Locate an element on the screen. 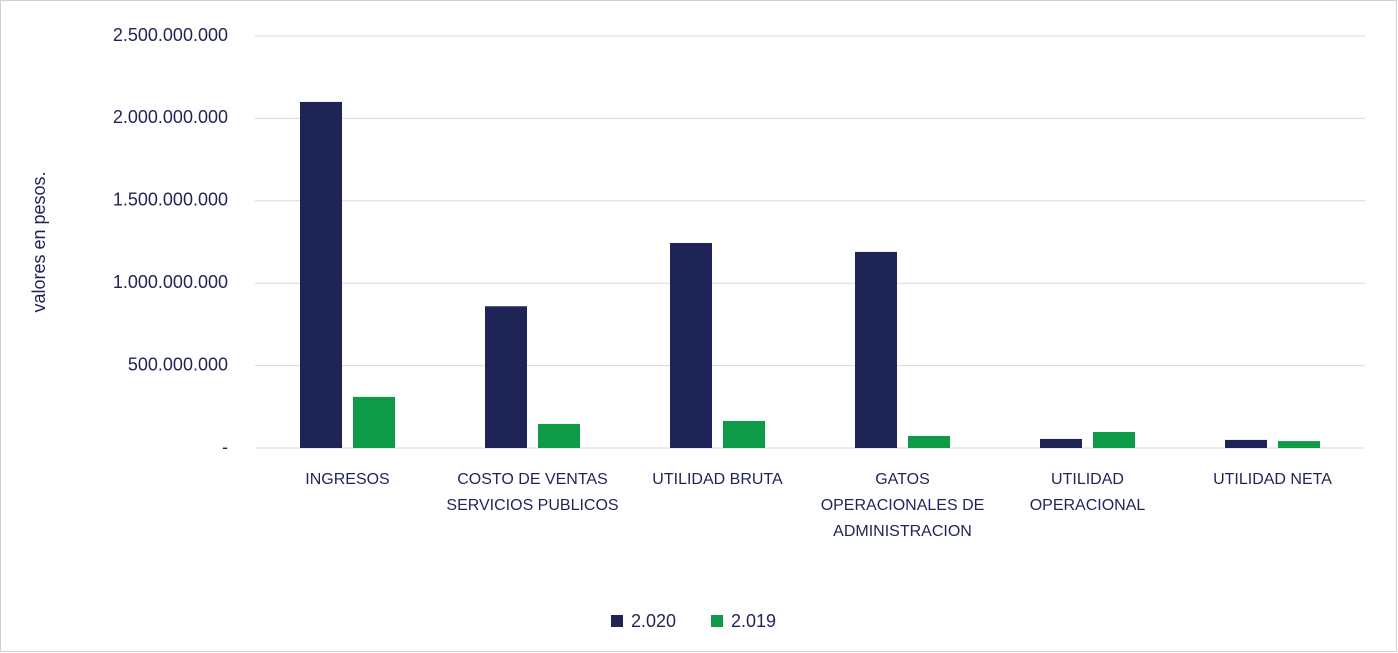 This screenshot has height=653, width=1398. y-tick-label: 2.500.000.000 is located at coordinates (170, 35).